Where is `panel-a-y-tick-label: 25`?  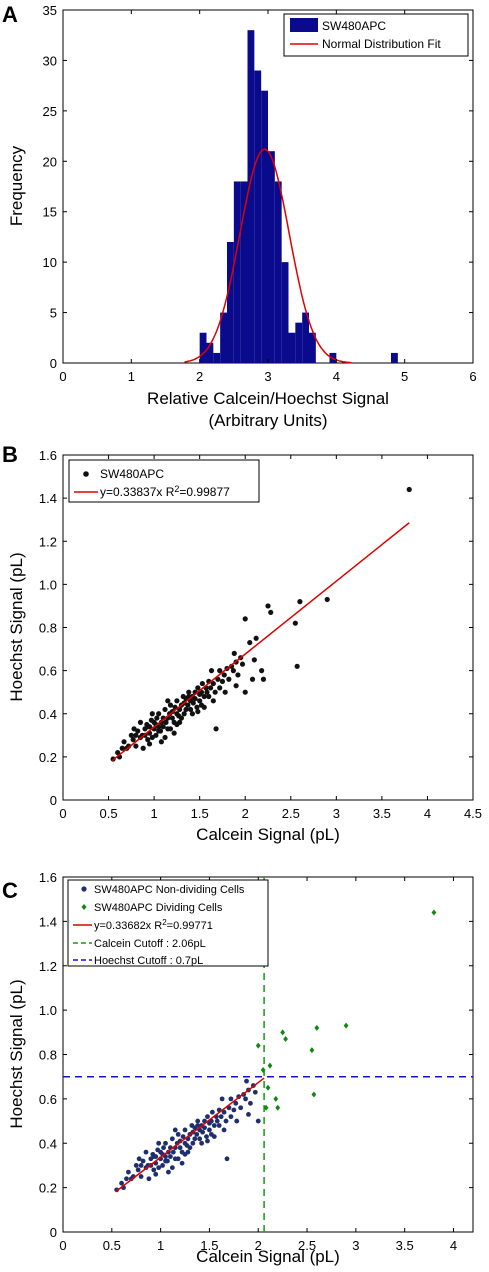
panel-a-y-tick-label: 25 is located at coordinates (50, 111).